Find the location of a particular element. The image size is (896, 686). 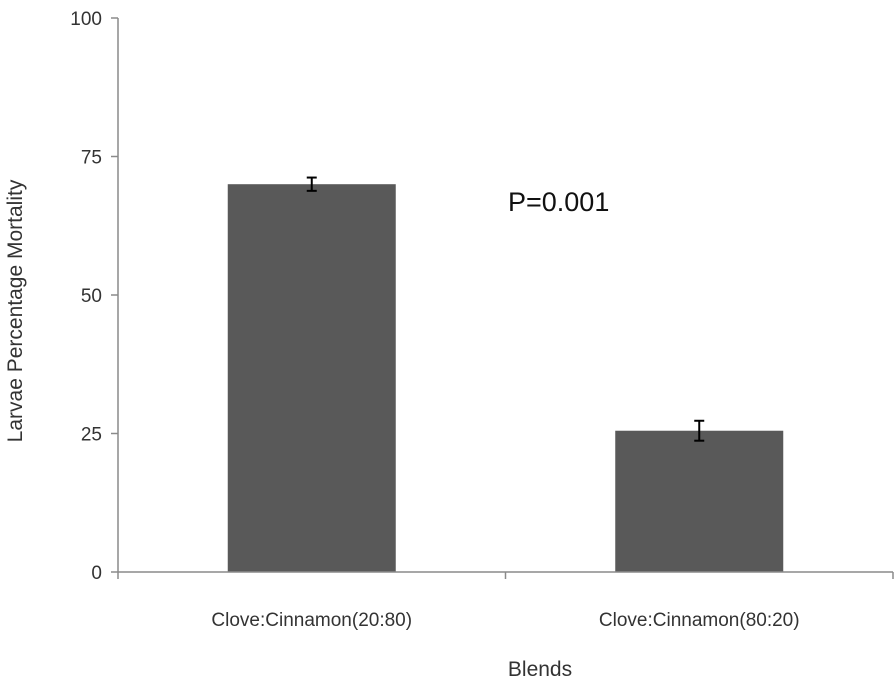

y-axis-title: Larvae Percentage Mortality is located at coordinates (15, 310).